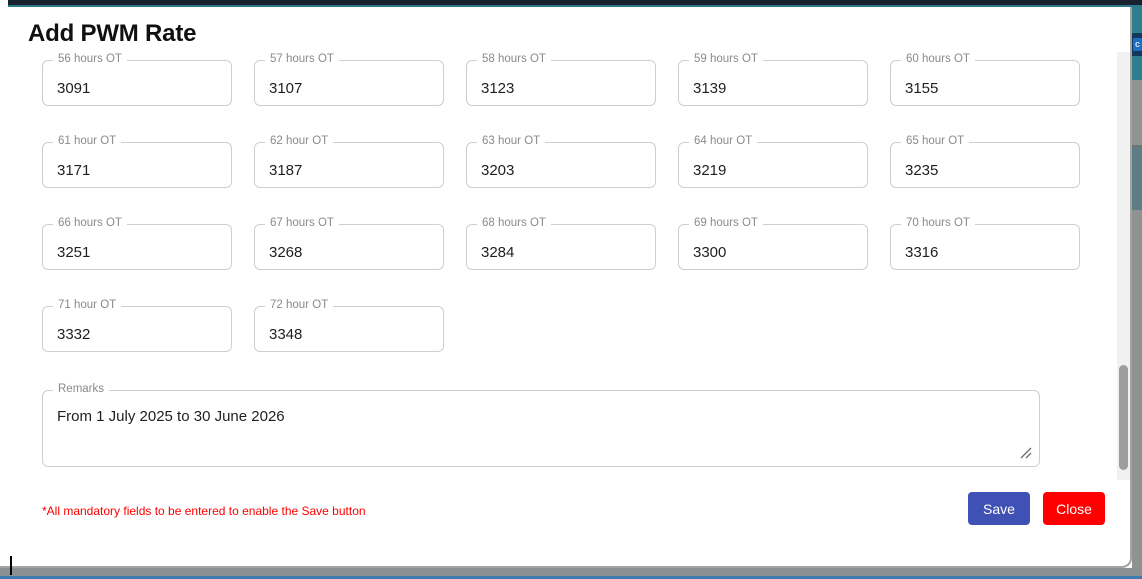 The image size is (1142, 579). I want to click on save-button: Save, so click(999, 508).